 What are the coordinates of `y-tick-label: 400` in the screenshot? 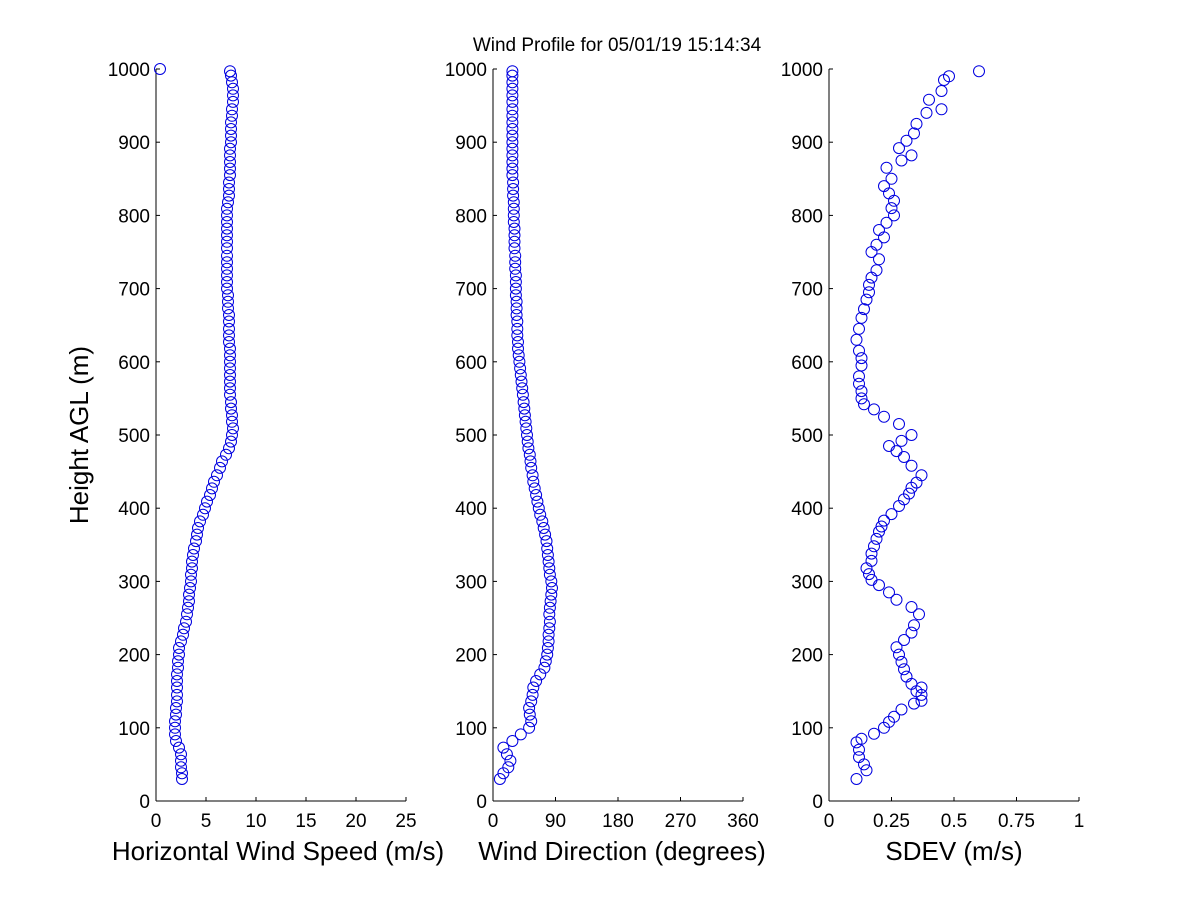 It's located at (471, 509).